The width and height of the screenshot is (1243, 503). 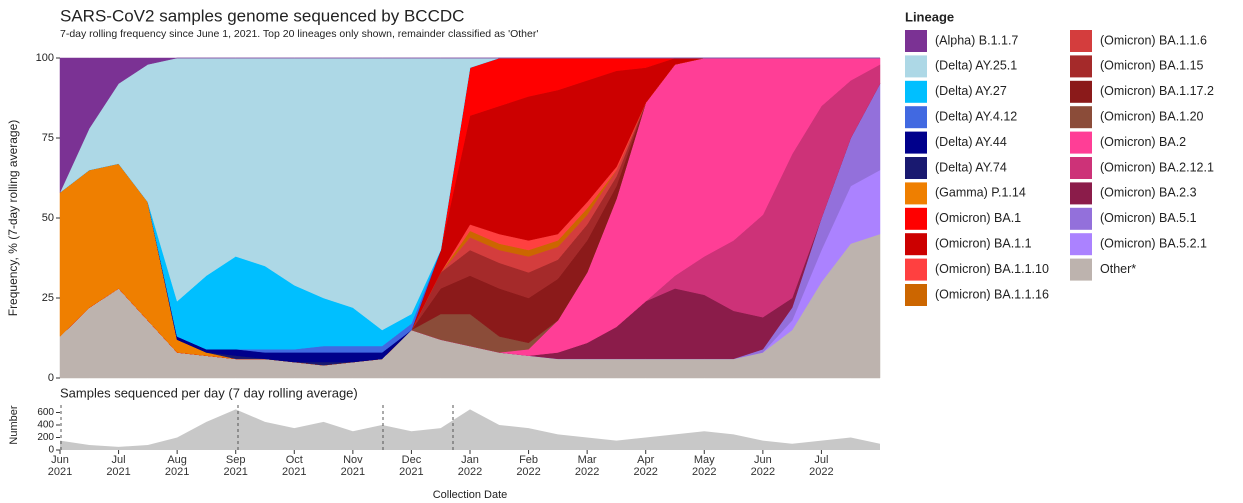 I want to click on x-tick-label: Jan 2022, so click(x=470, y=466).